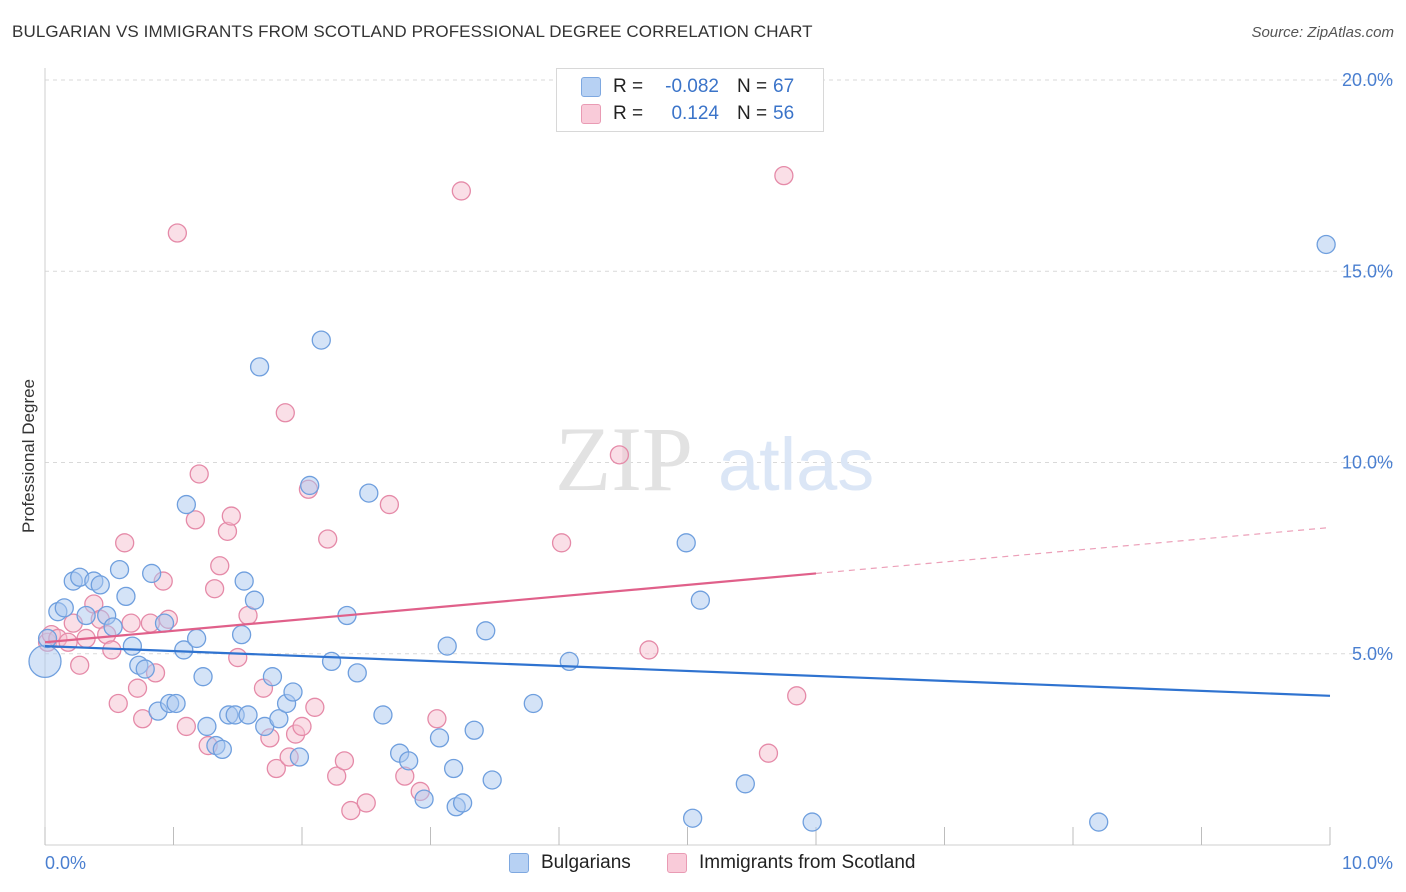 The width and height of the screenshot is (1406, 892). Describe the element at coordinates (1367, 367) in the screenshot. I see `y-tick-labels: 5.0% 10.0% 15.0% 20.0%` at that location.